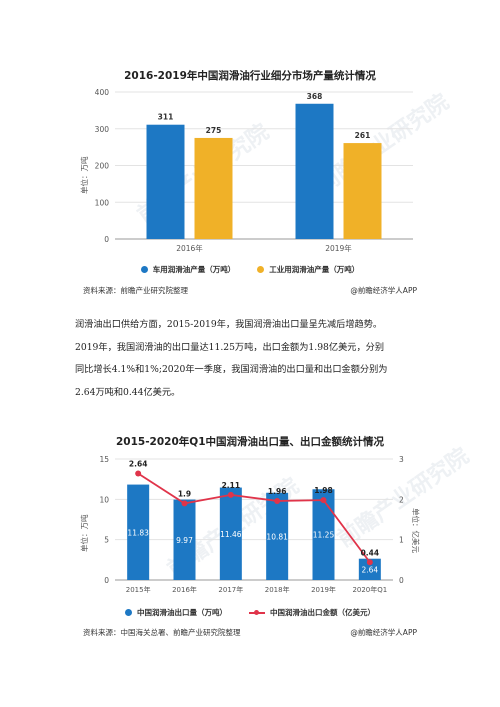 The width and height of the screenshot is (500, 707). I want to click on data-label: 368, so click(315, 96).